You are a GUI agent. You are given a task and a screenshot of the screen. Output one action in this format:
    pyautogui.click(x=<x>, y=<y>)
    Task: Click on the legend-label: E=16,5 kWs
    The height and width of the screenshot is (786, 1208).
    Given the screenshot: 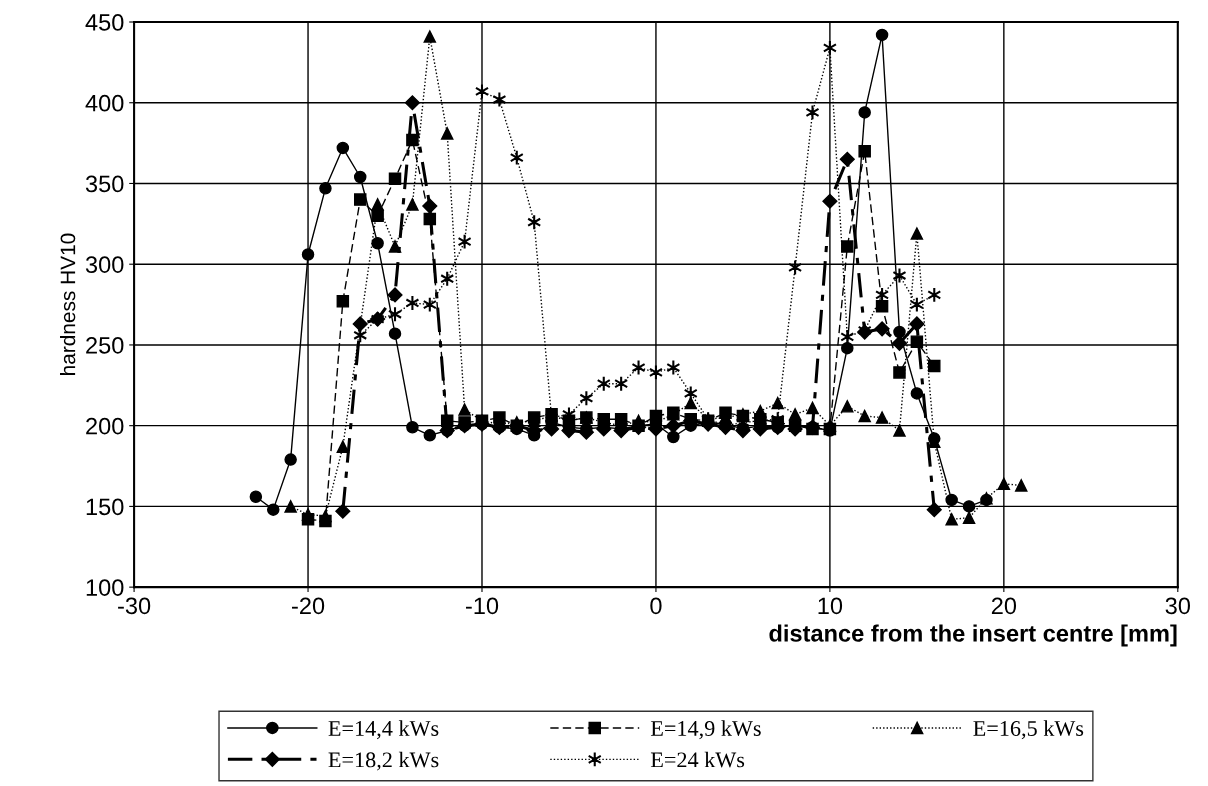 What is the action you would take?
    pyautogui.click(x=1028, y=730)
    